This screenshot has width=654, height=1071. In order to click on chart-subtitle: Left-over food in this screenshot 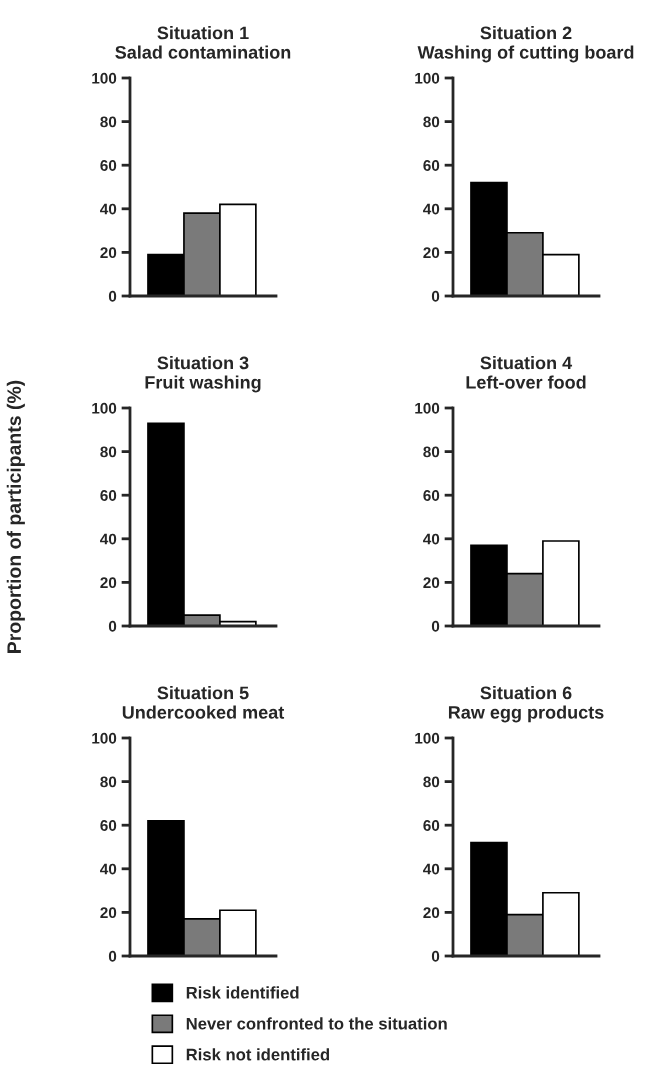, I will do `click(526, 382)`.